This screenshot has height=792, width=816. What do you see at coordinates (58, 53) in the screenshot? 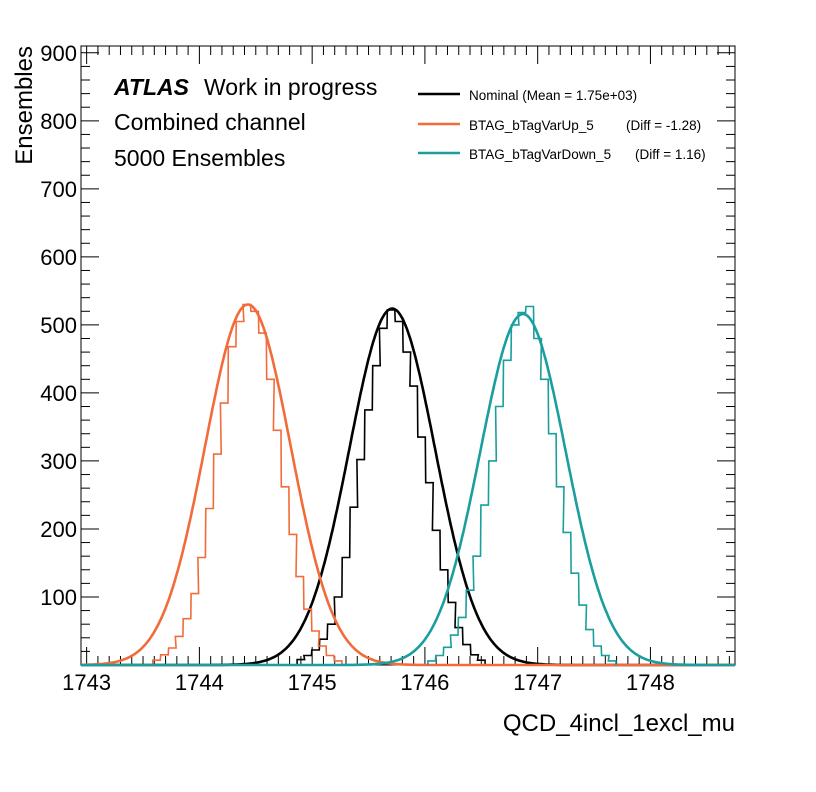
I see `y-tick-label: 900` at bounding box center [58, 53].